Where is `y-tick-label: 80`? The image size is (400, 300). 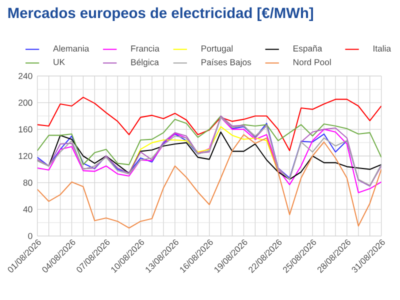
y-tick-label: 80 is located at coordinates (27, 183).